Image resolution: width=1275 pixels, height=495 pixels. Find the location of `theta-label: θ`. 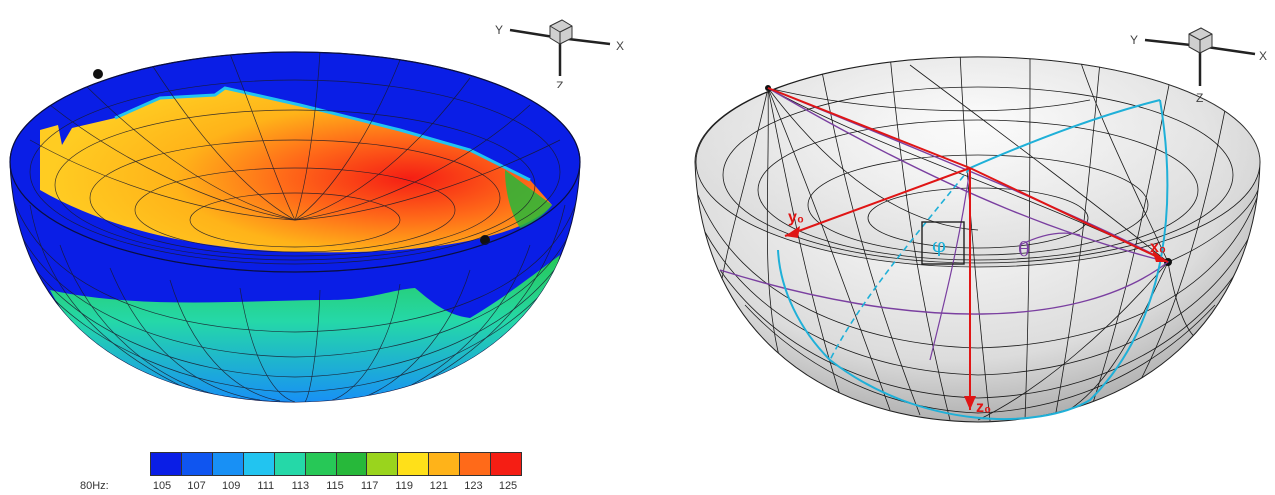

theta-label: θ is located at coordinates (1024, 249).